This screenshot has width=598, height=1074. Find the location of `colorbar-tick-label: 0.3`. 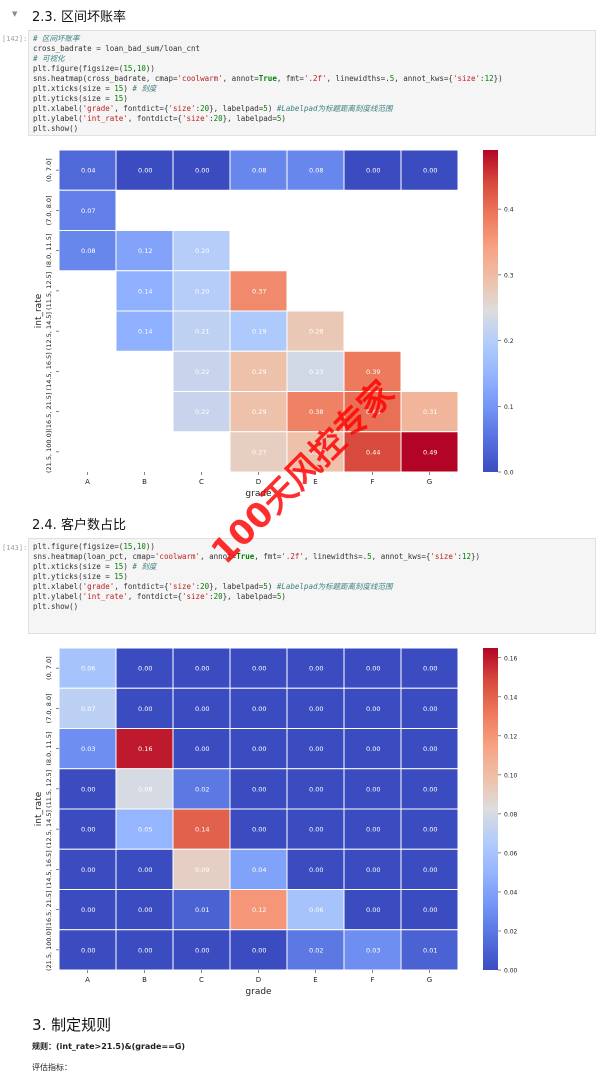

colorbar-tick-label: 0.3 is located at coordinates (509, 275).